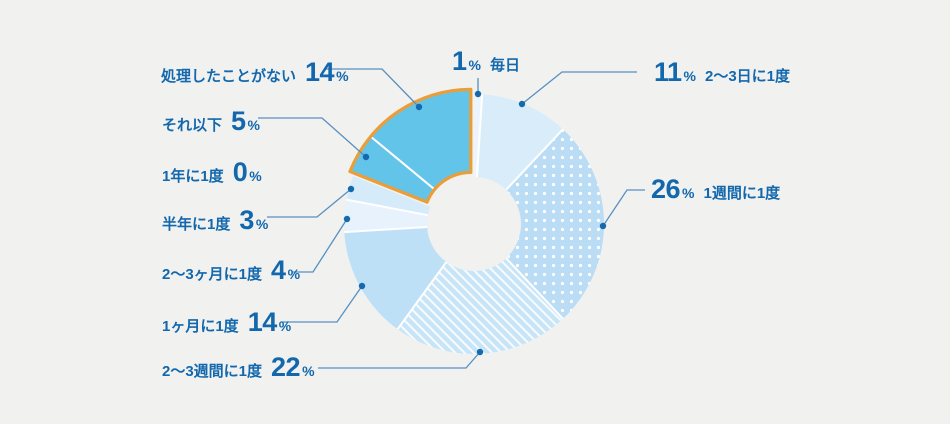  What do you see at coordinates (192, 125) in the screenshot?
I see `label-text: それ以下` at bounding box center [192, 125].